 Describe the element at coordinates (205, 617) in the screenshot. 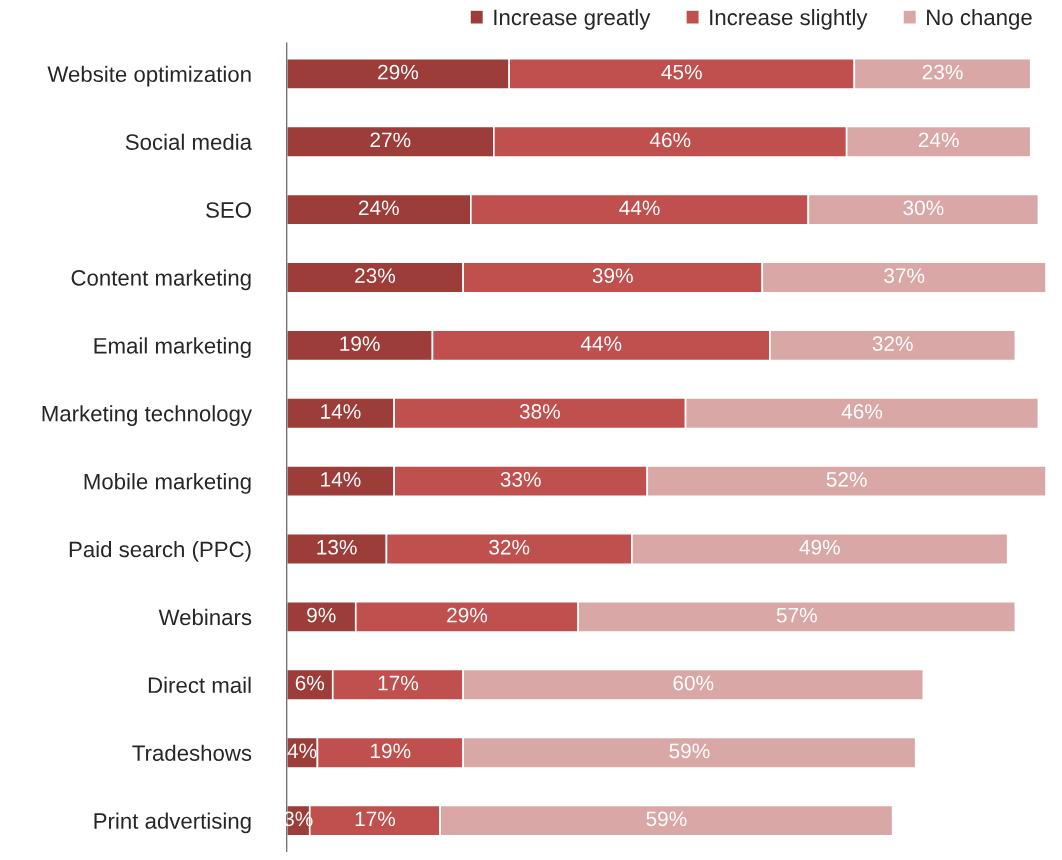

I see `y-tick-label: Webinars` at that location.